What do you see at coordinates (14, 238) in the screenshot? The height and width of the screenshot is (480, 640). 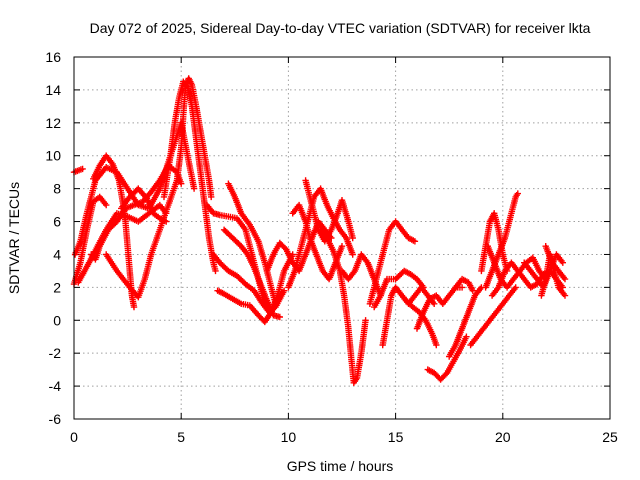 I see `y-axis-label: SDTVAR / TECUs` at bounding box center [14, 238].